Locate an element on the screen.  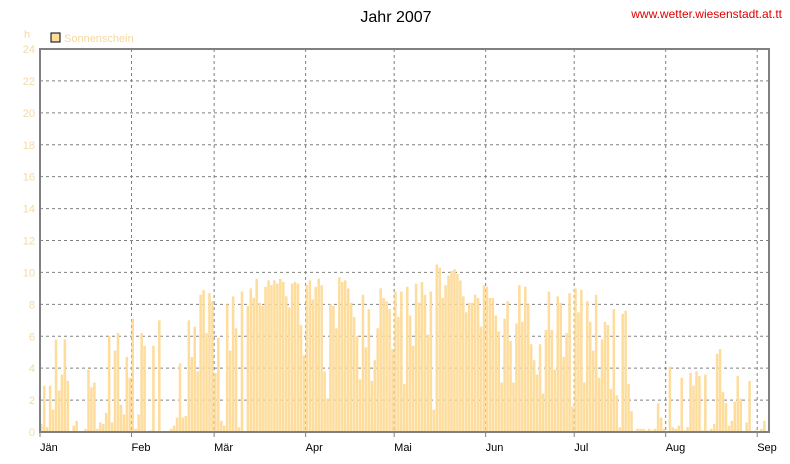
site-link: www.wetter.wiesenstadt.at.tt is located at coordinates (706, 14).